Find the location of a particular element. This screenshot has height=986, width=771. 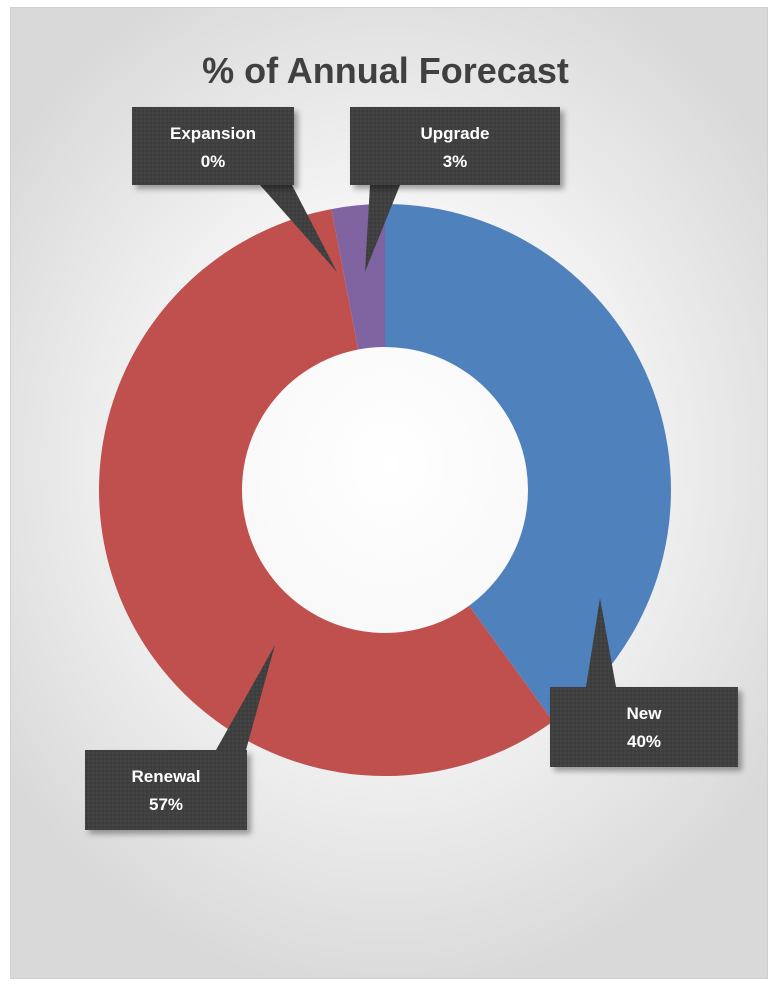

value-label: 0% is located at coordinates (213, 161).